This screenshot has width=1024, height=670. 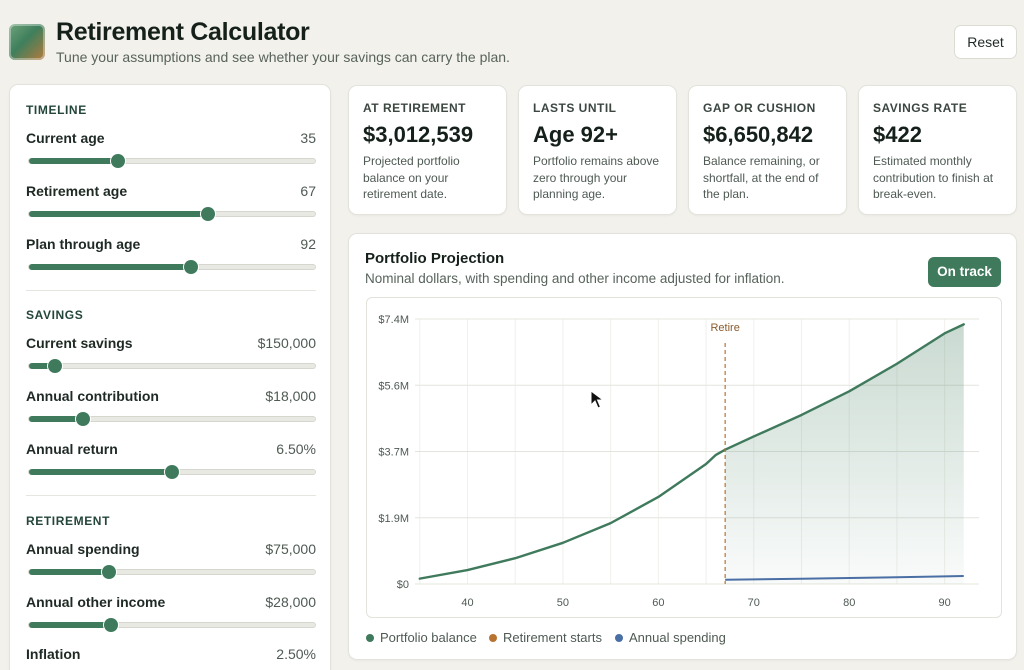 What do you see at coordinates (403, 585) in the screenshot?
I see `y-tick-label: $0` at bounding box center [403, 585].